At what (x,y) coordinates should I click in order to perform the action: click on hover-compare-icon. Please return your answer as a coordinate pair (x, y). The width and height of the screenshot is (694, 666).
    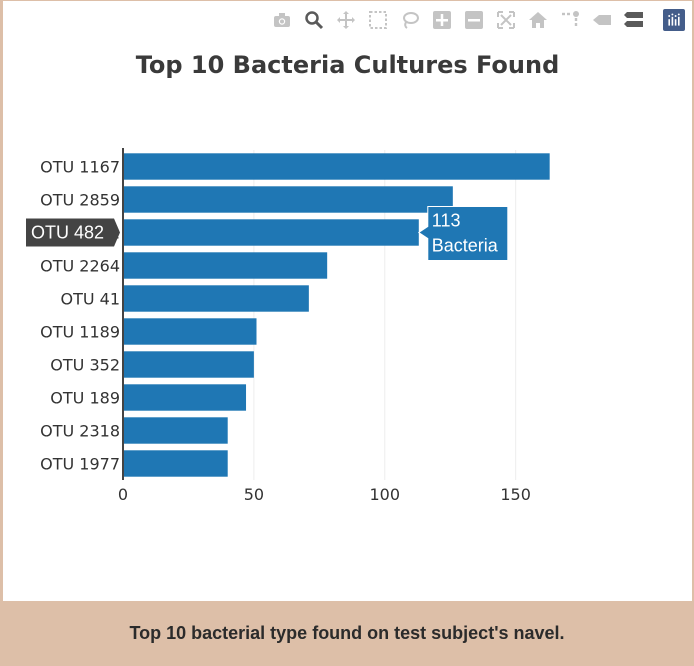
    Looking at the image, I should click on (634, 20).